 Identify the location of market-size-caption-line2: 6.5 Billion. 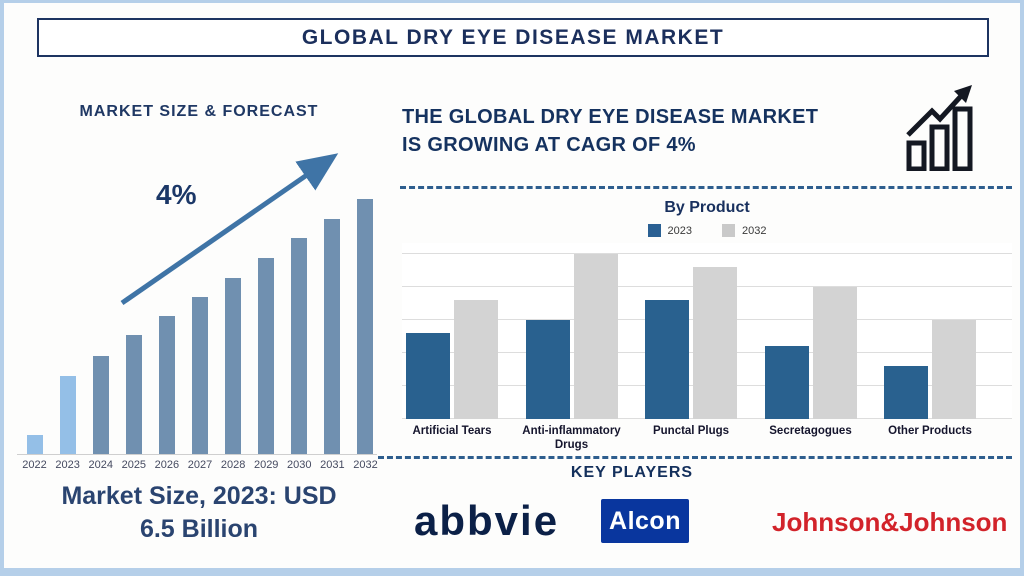
(199, 529).